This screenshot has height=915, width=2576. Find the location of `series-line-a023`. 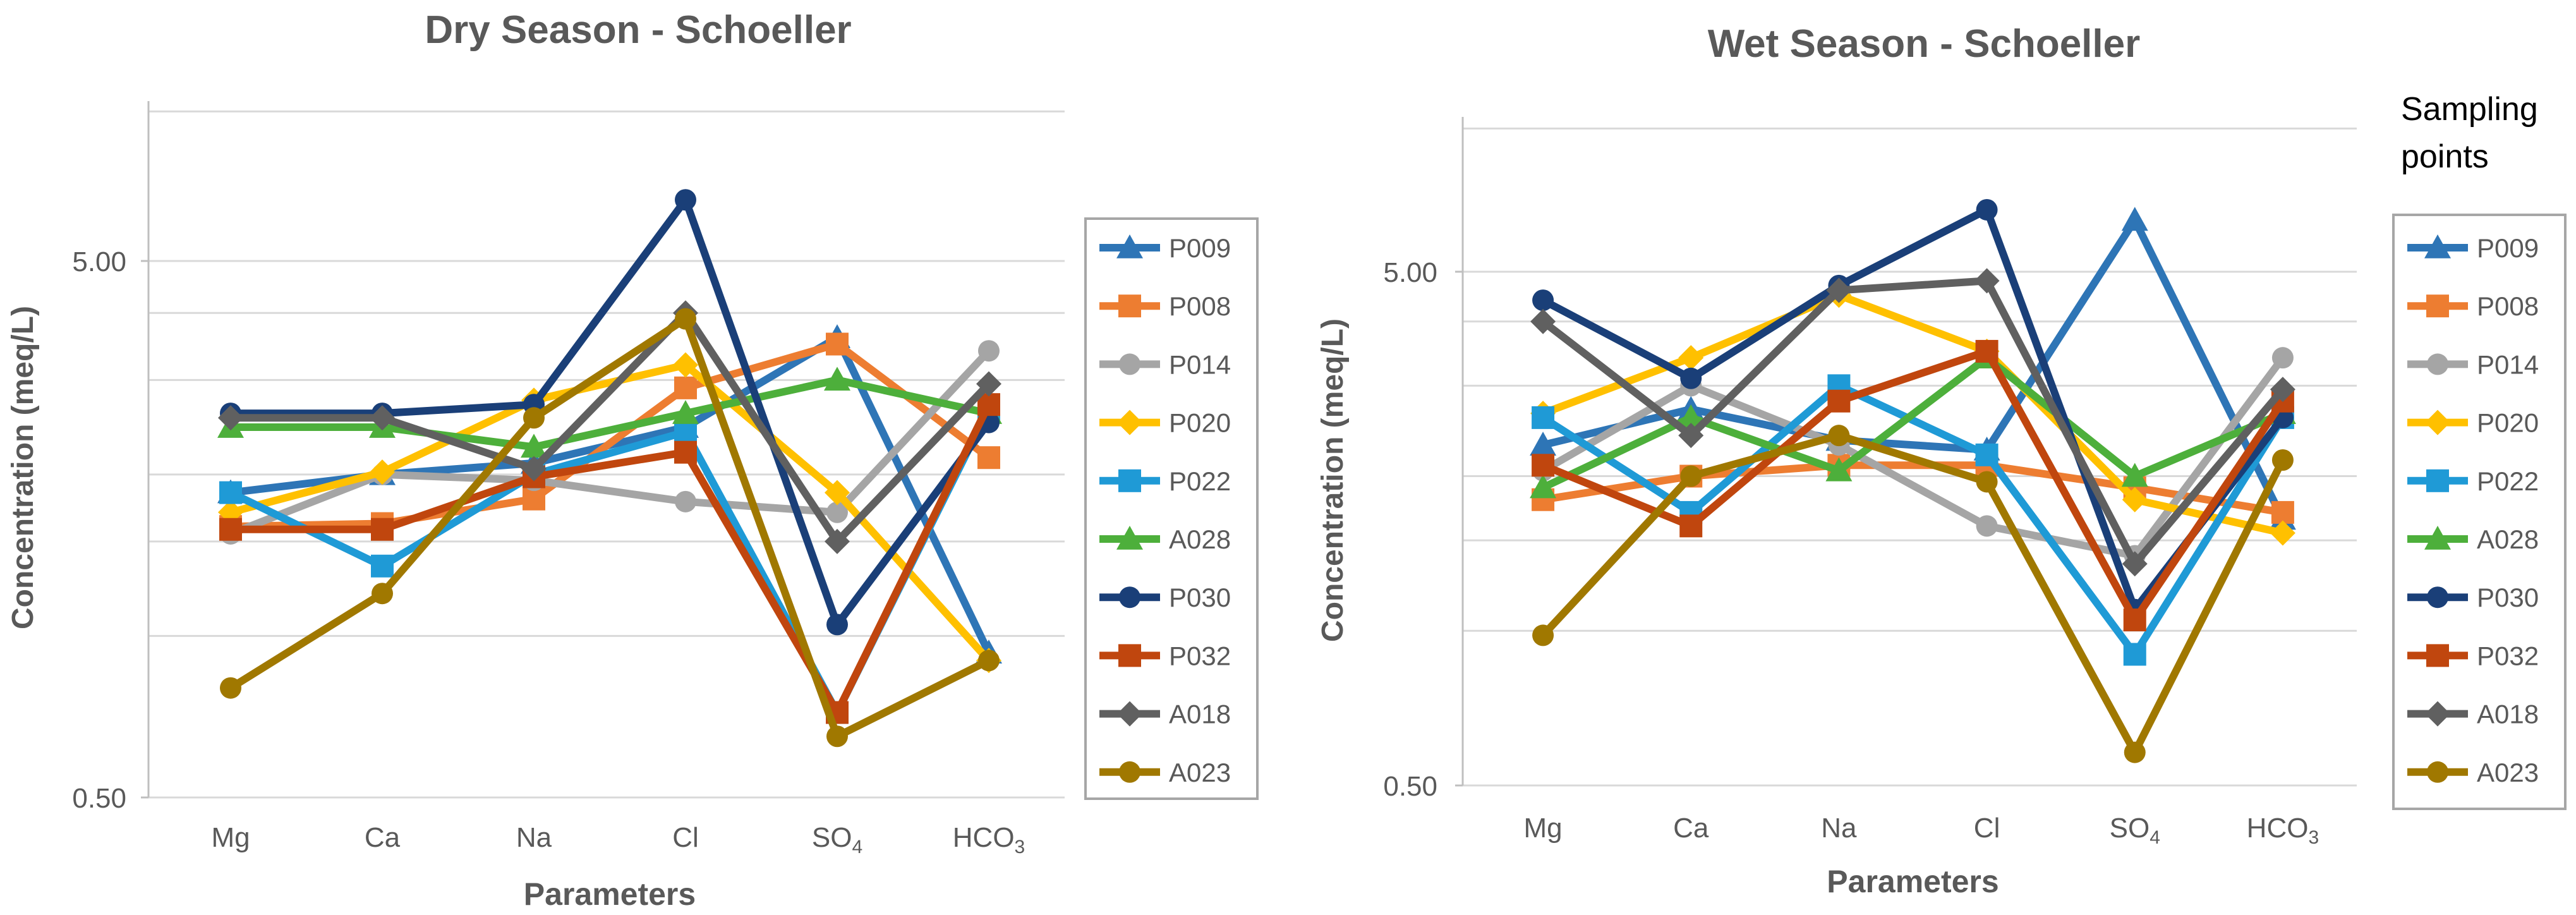

series-line-a023 is located at coordinates (1913, 594).